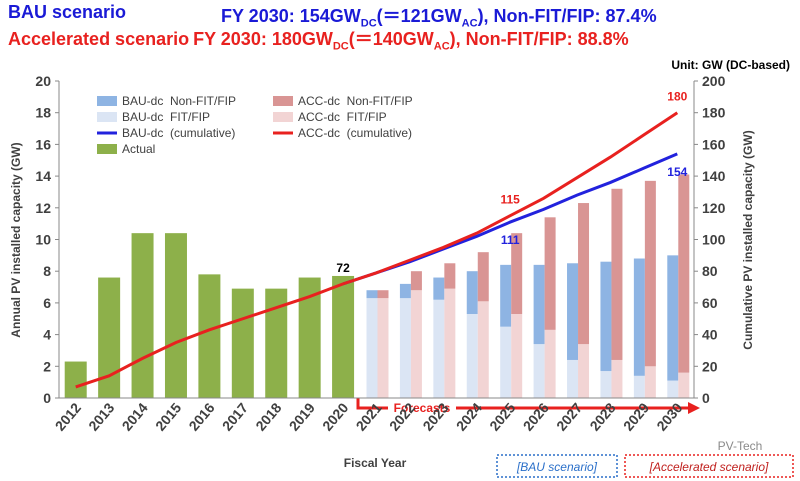  I want to click on x-tick-label: 2015, so click(168, 416).